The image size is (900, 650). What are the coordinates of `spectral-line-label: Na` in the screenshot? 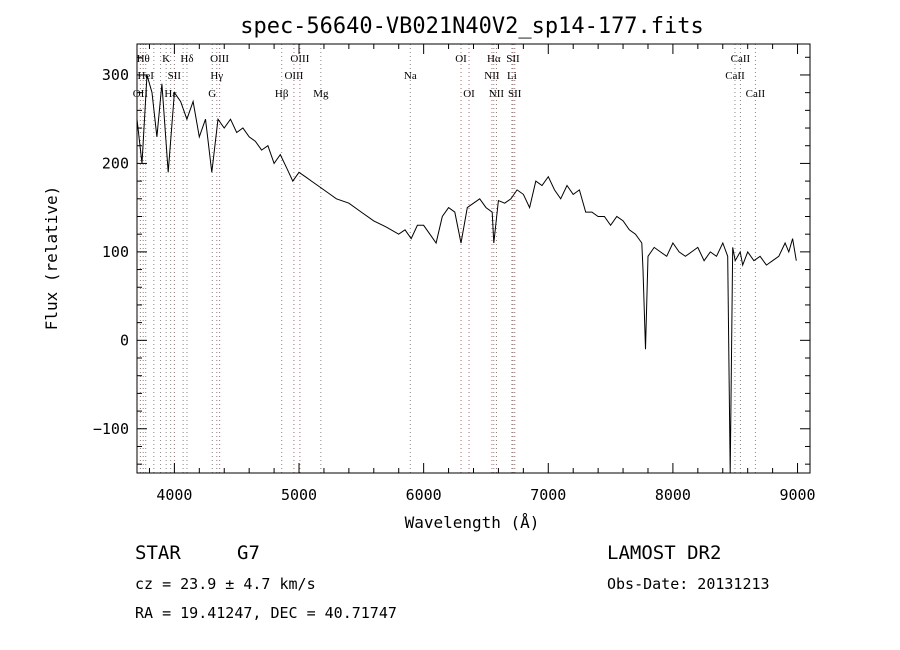 It's located at (410, 76).